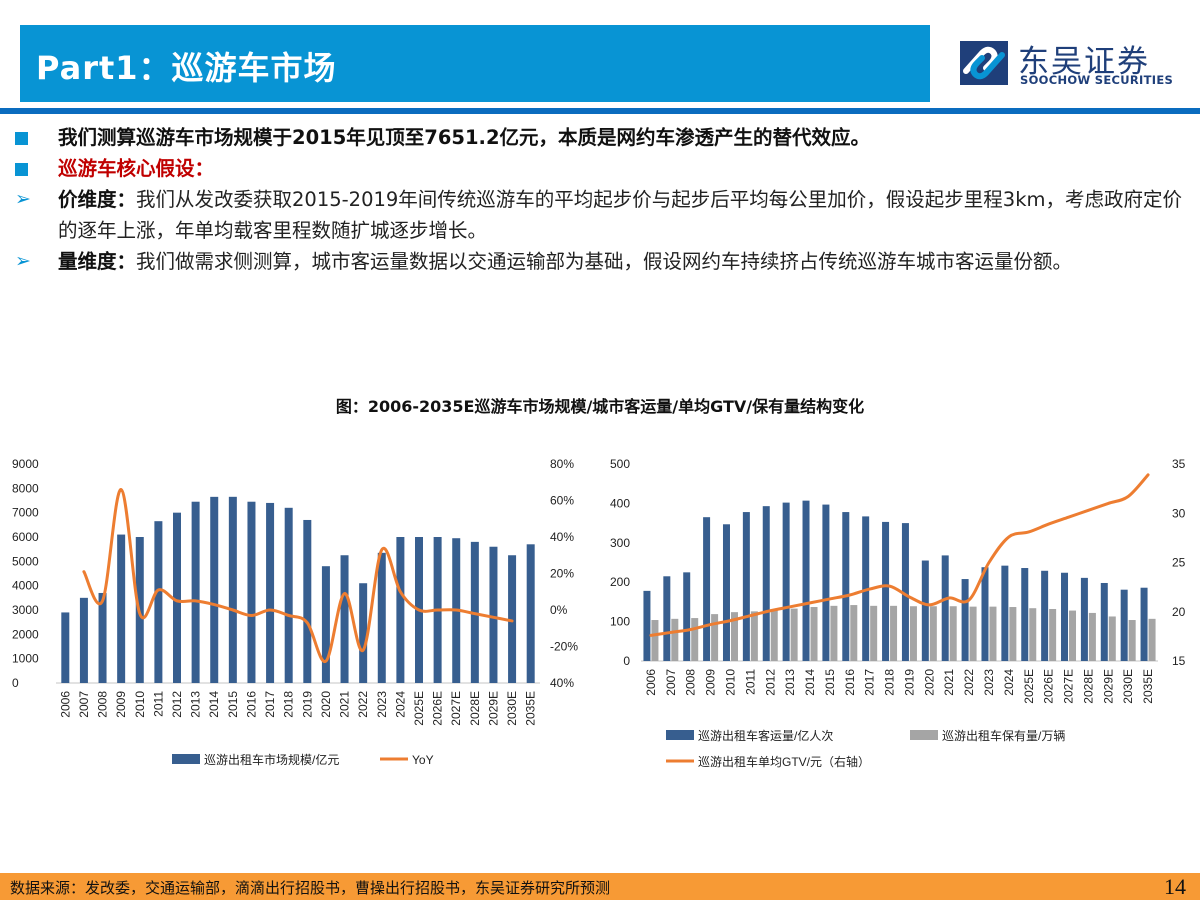  What do you see at coordinates (493, 708) in the screenshot?
I see `x-tick-label: 2029E` at bounding box center [493, 708].